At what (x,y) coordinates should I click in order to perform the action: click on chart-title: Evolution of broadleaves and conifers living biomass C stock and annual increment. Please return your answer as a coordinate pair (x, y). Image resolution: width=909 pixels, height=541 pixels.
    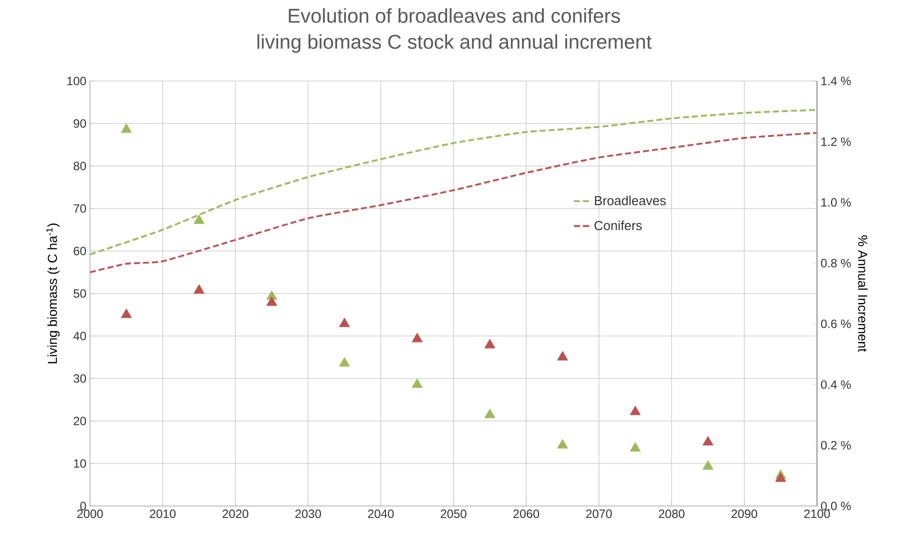
    Looking at the image, I should click on (454, 30).